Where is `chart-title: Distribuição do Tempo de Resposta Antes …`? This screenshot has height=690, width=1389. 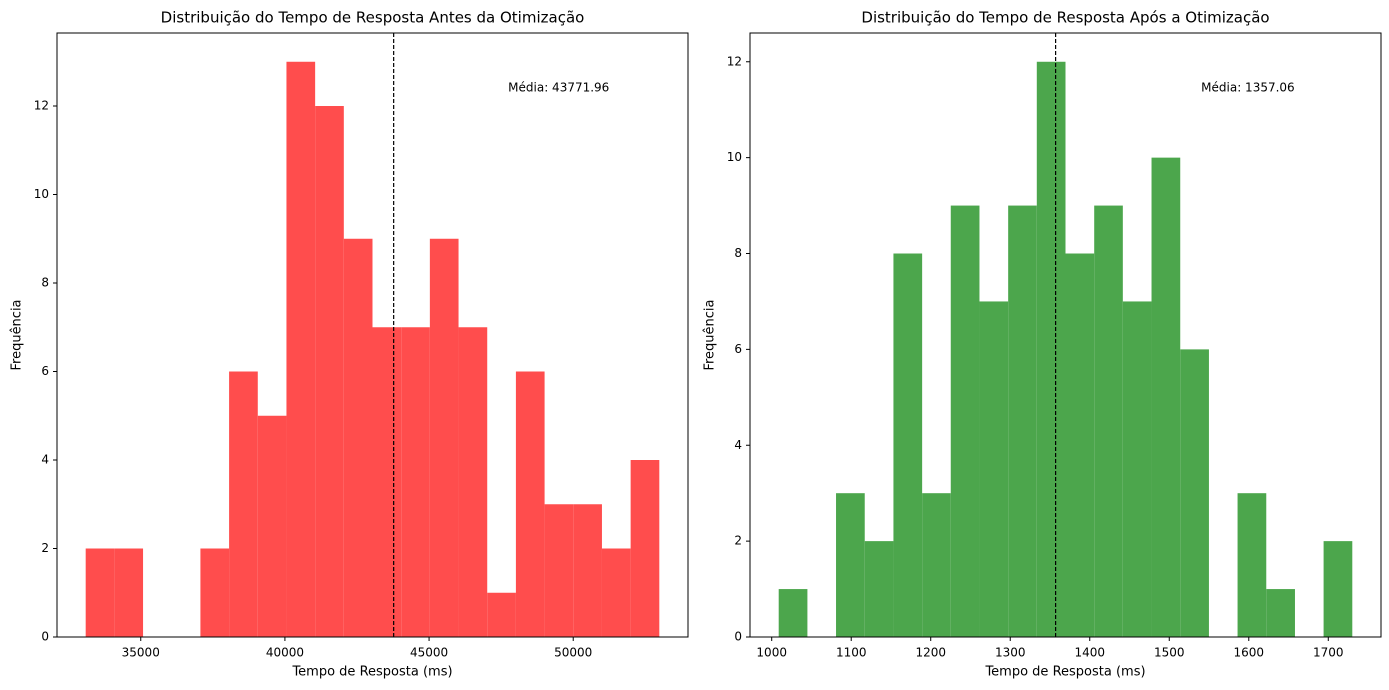
chart-title: Distribuição do Tempo de Resposta Antes … is located at coordinates (373, 18).